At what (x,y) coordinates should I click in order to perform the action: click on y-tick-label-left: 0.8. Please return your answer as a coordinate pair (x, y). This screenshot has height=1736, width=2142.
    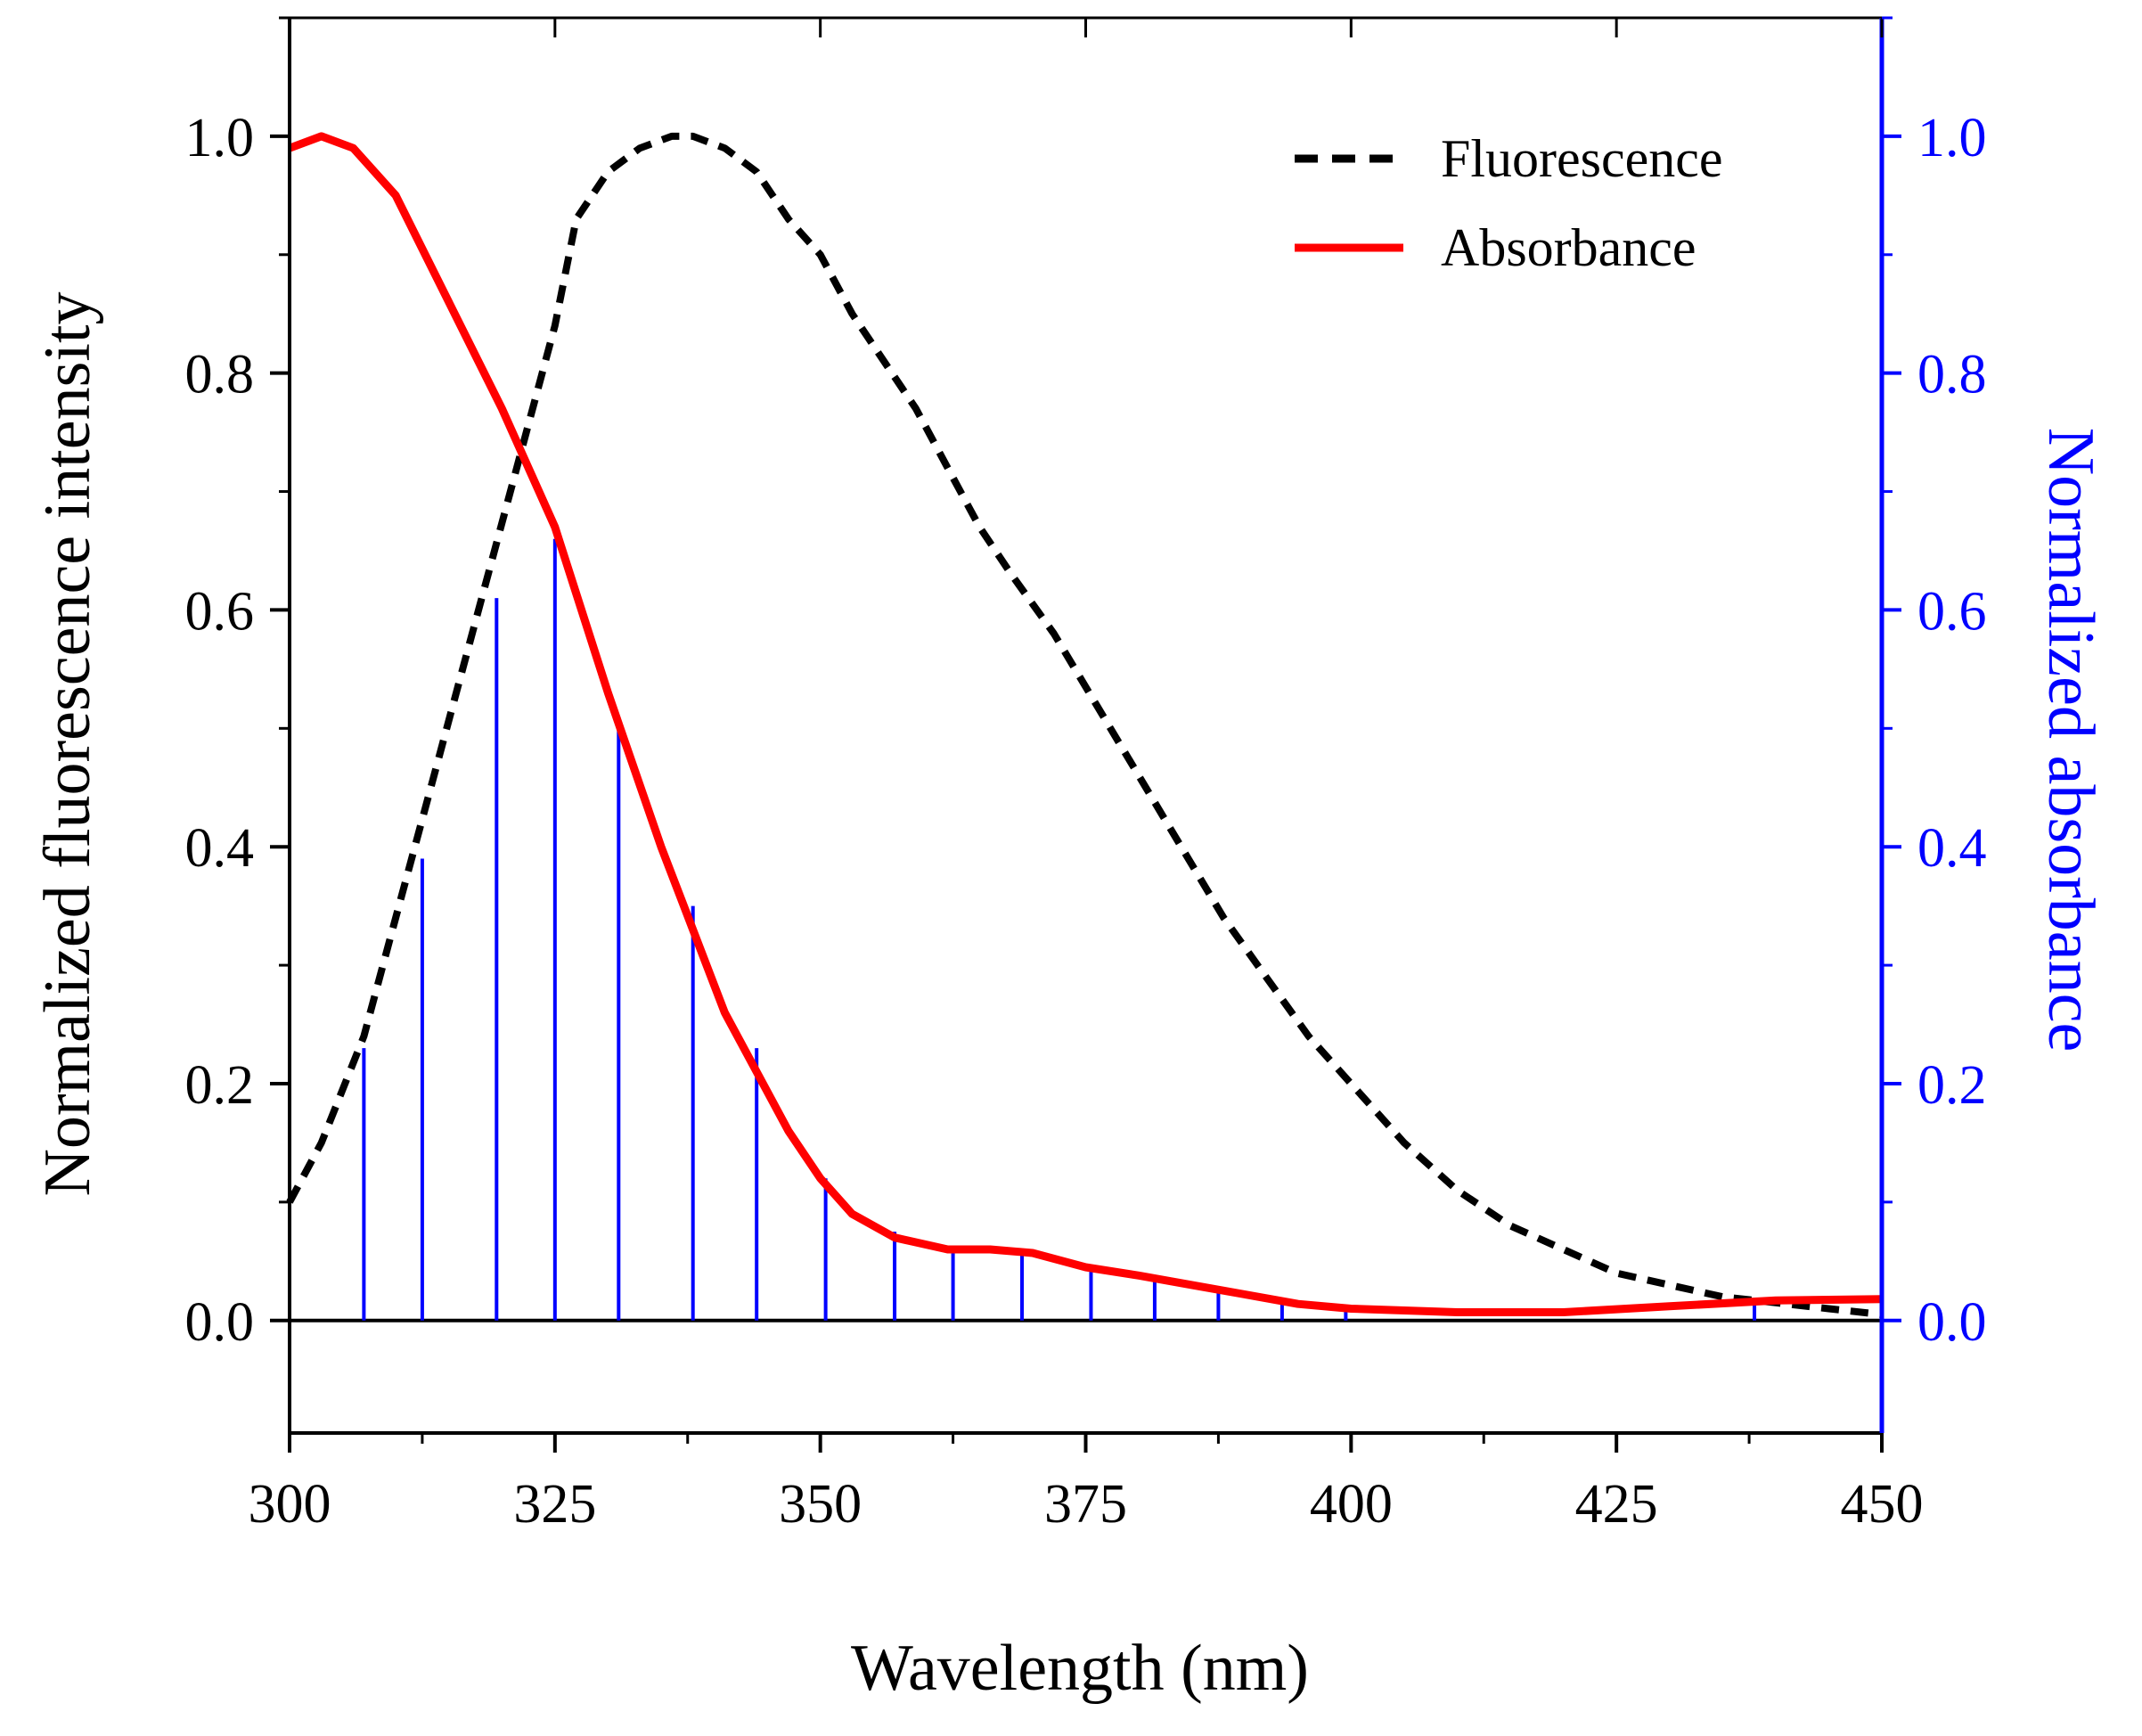
    Looking at the image, I should click on (220, 375).